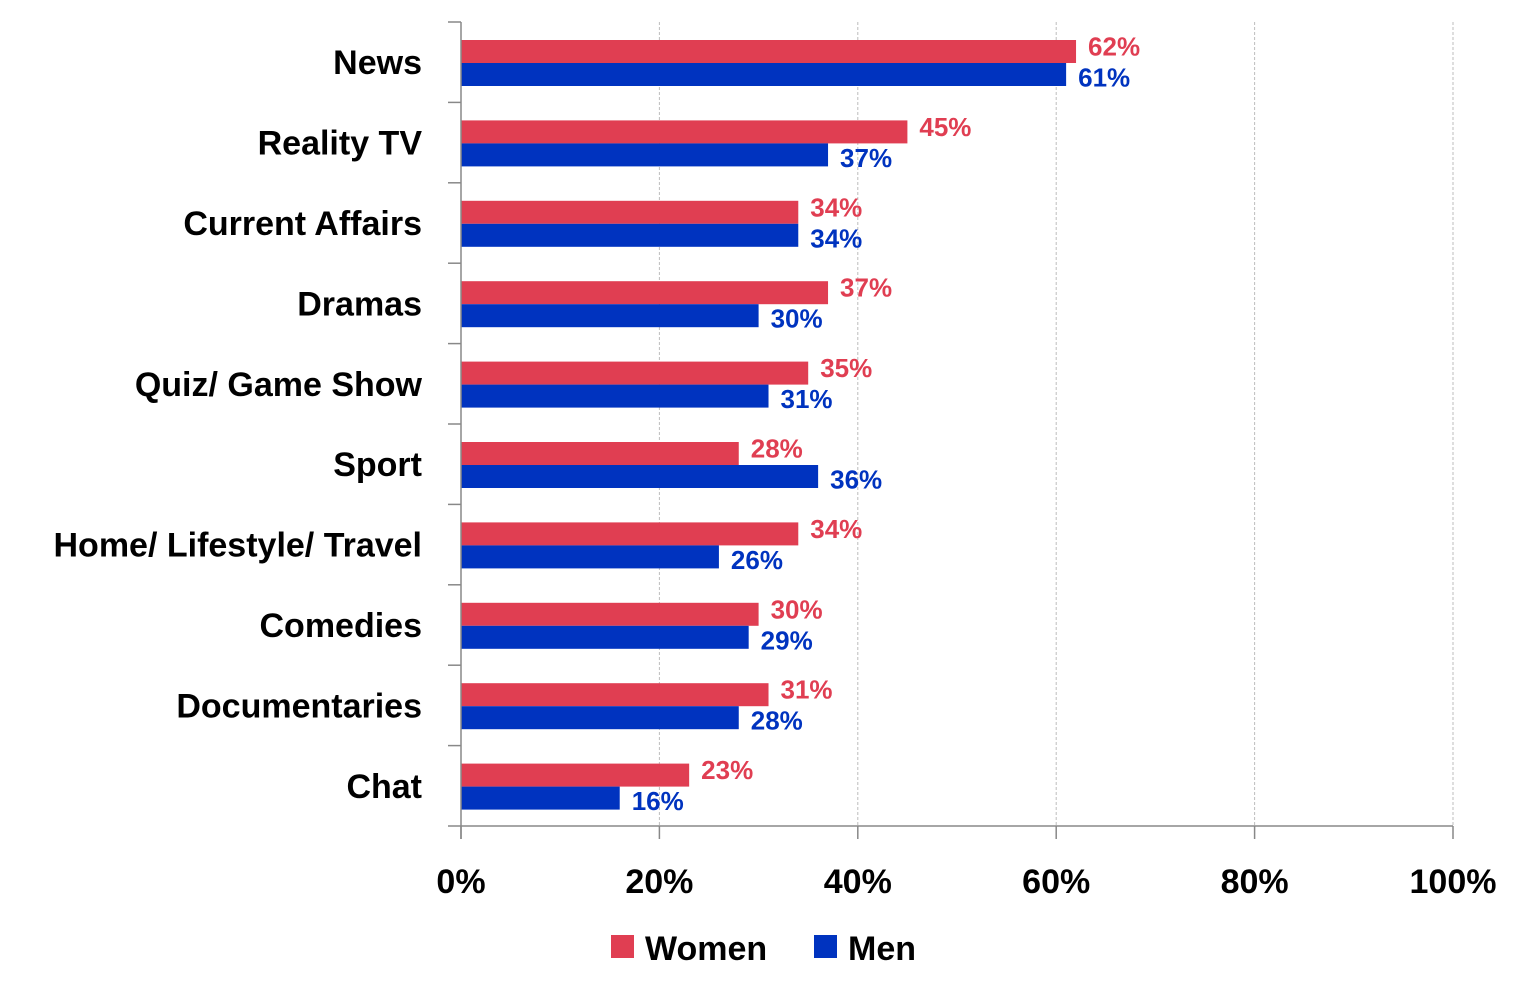 This screenshot has width=1524, height=997. What do you see at coordinates (836, 238) in the screenshot?
I see `data-label-men: 34%` at bounding box center [836, 238].